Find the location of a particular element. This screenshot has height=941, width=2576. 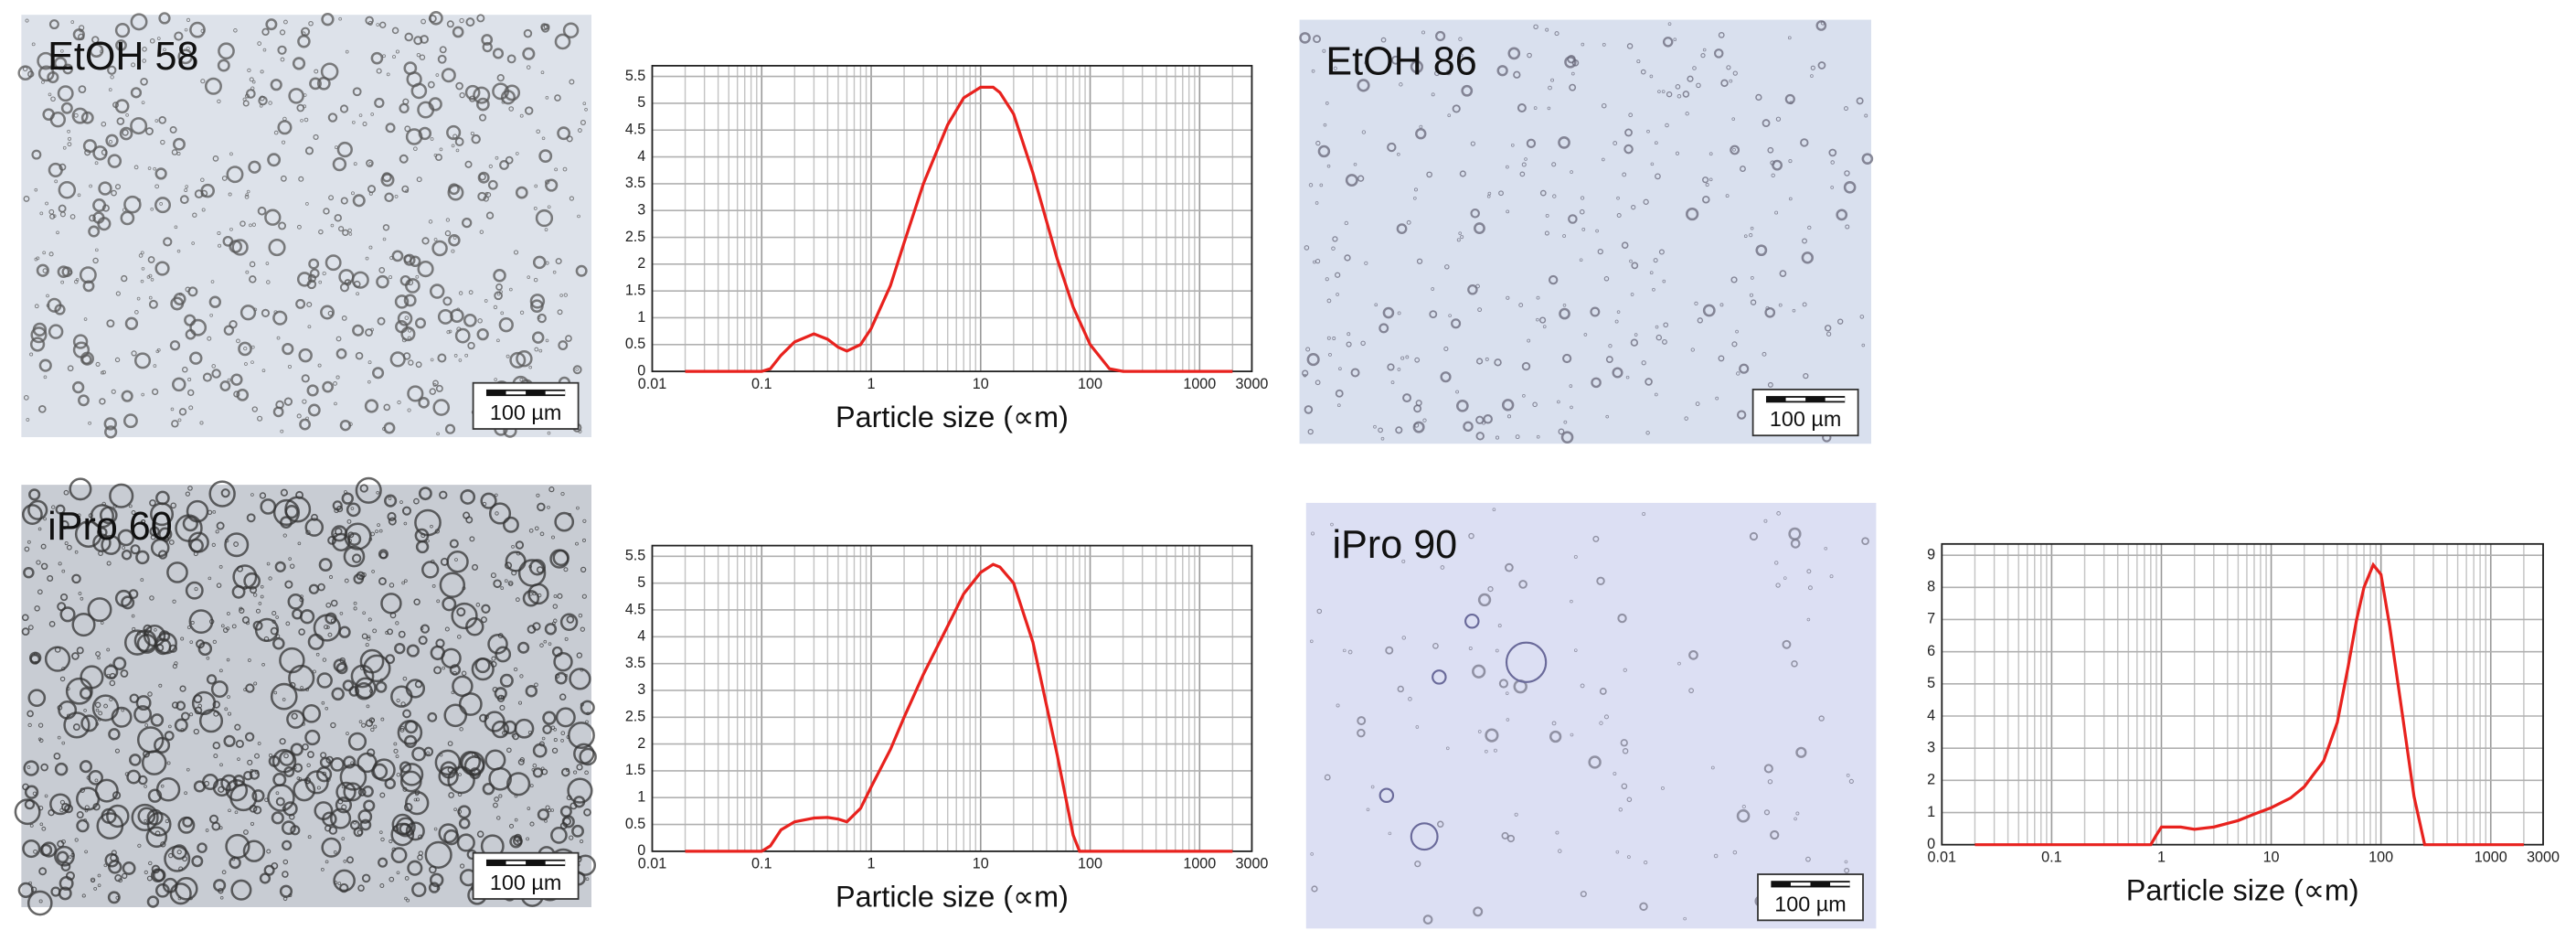

bubble is located at coordinates (1424, 837).